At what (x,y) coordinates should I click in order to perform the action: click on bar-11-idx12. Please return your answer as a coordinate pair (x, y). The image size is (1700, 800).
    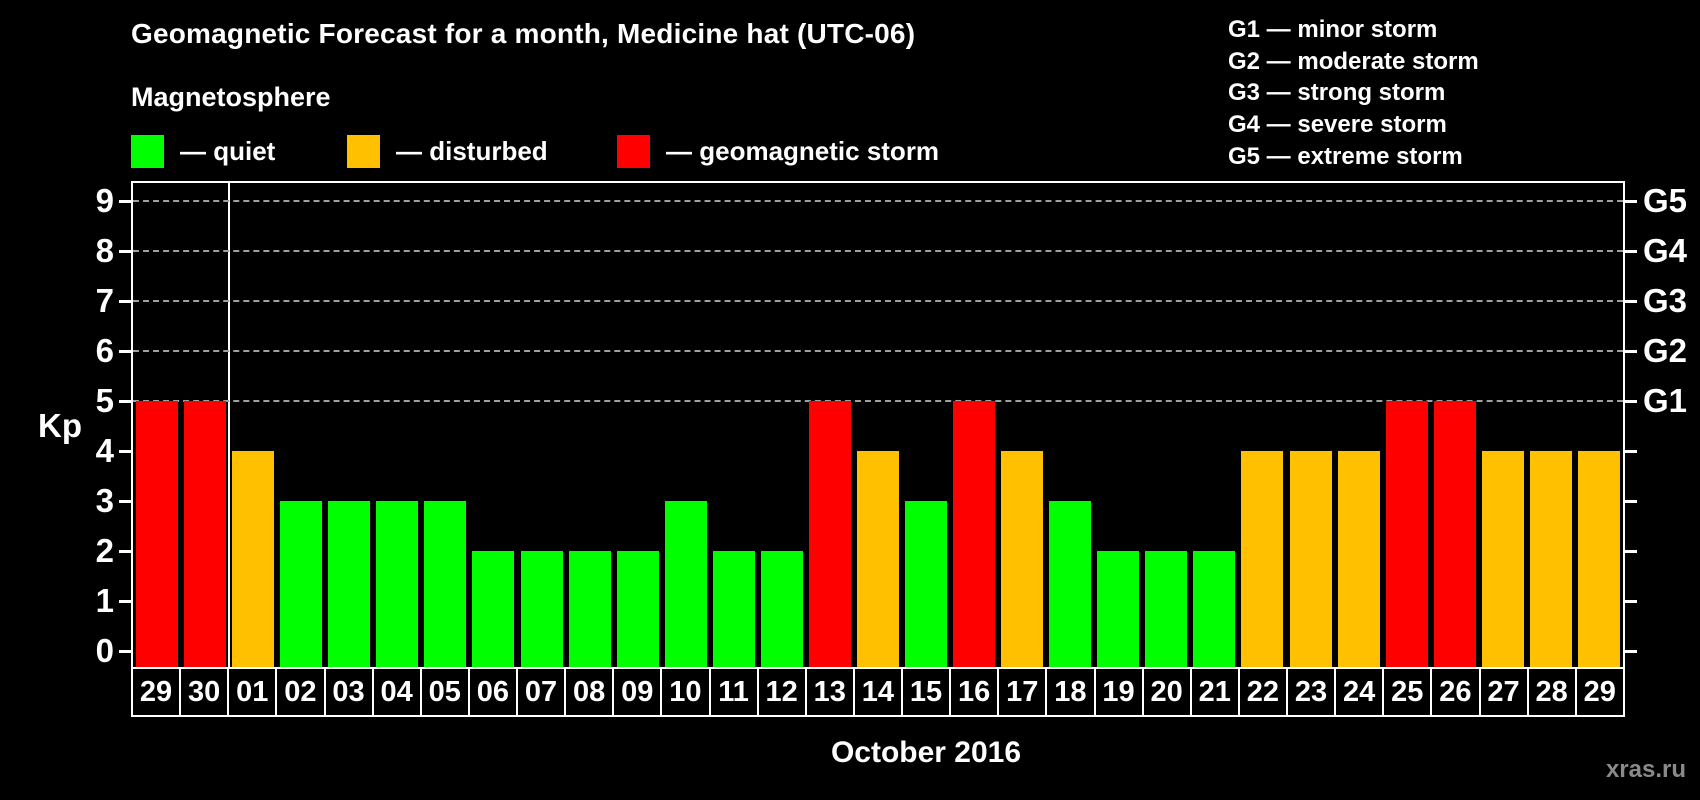
    Looking at the image, I should click on (733, 609).